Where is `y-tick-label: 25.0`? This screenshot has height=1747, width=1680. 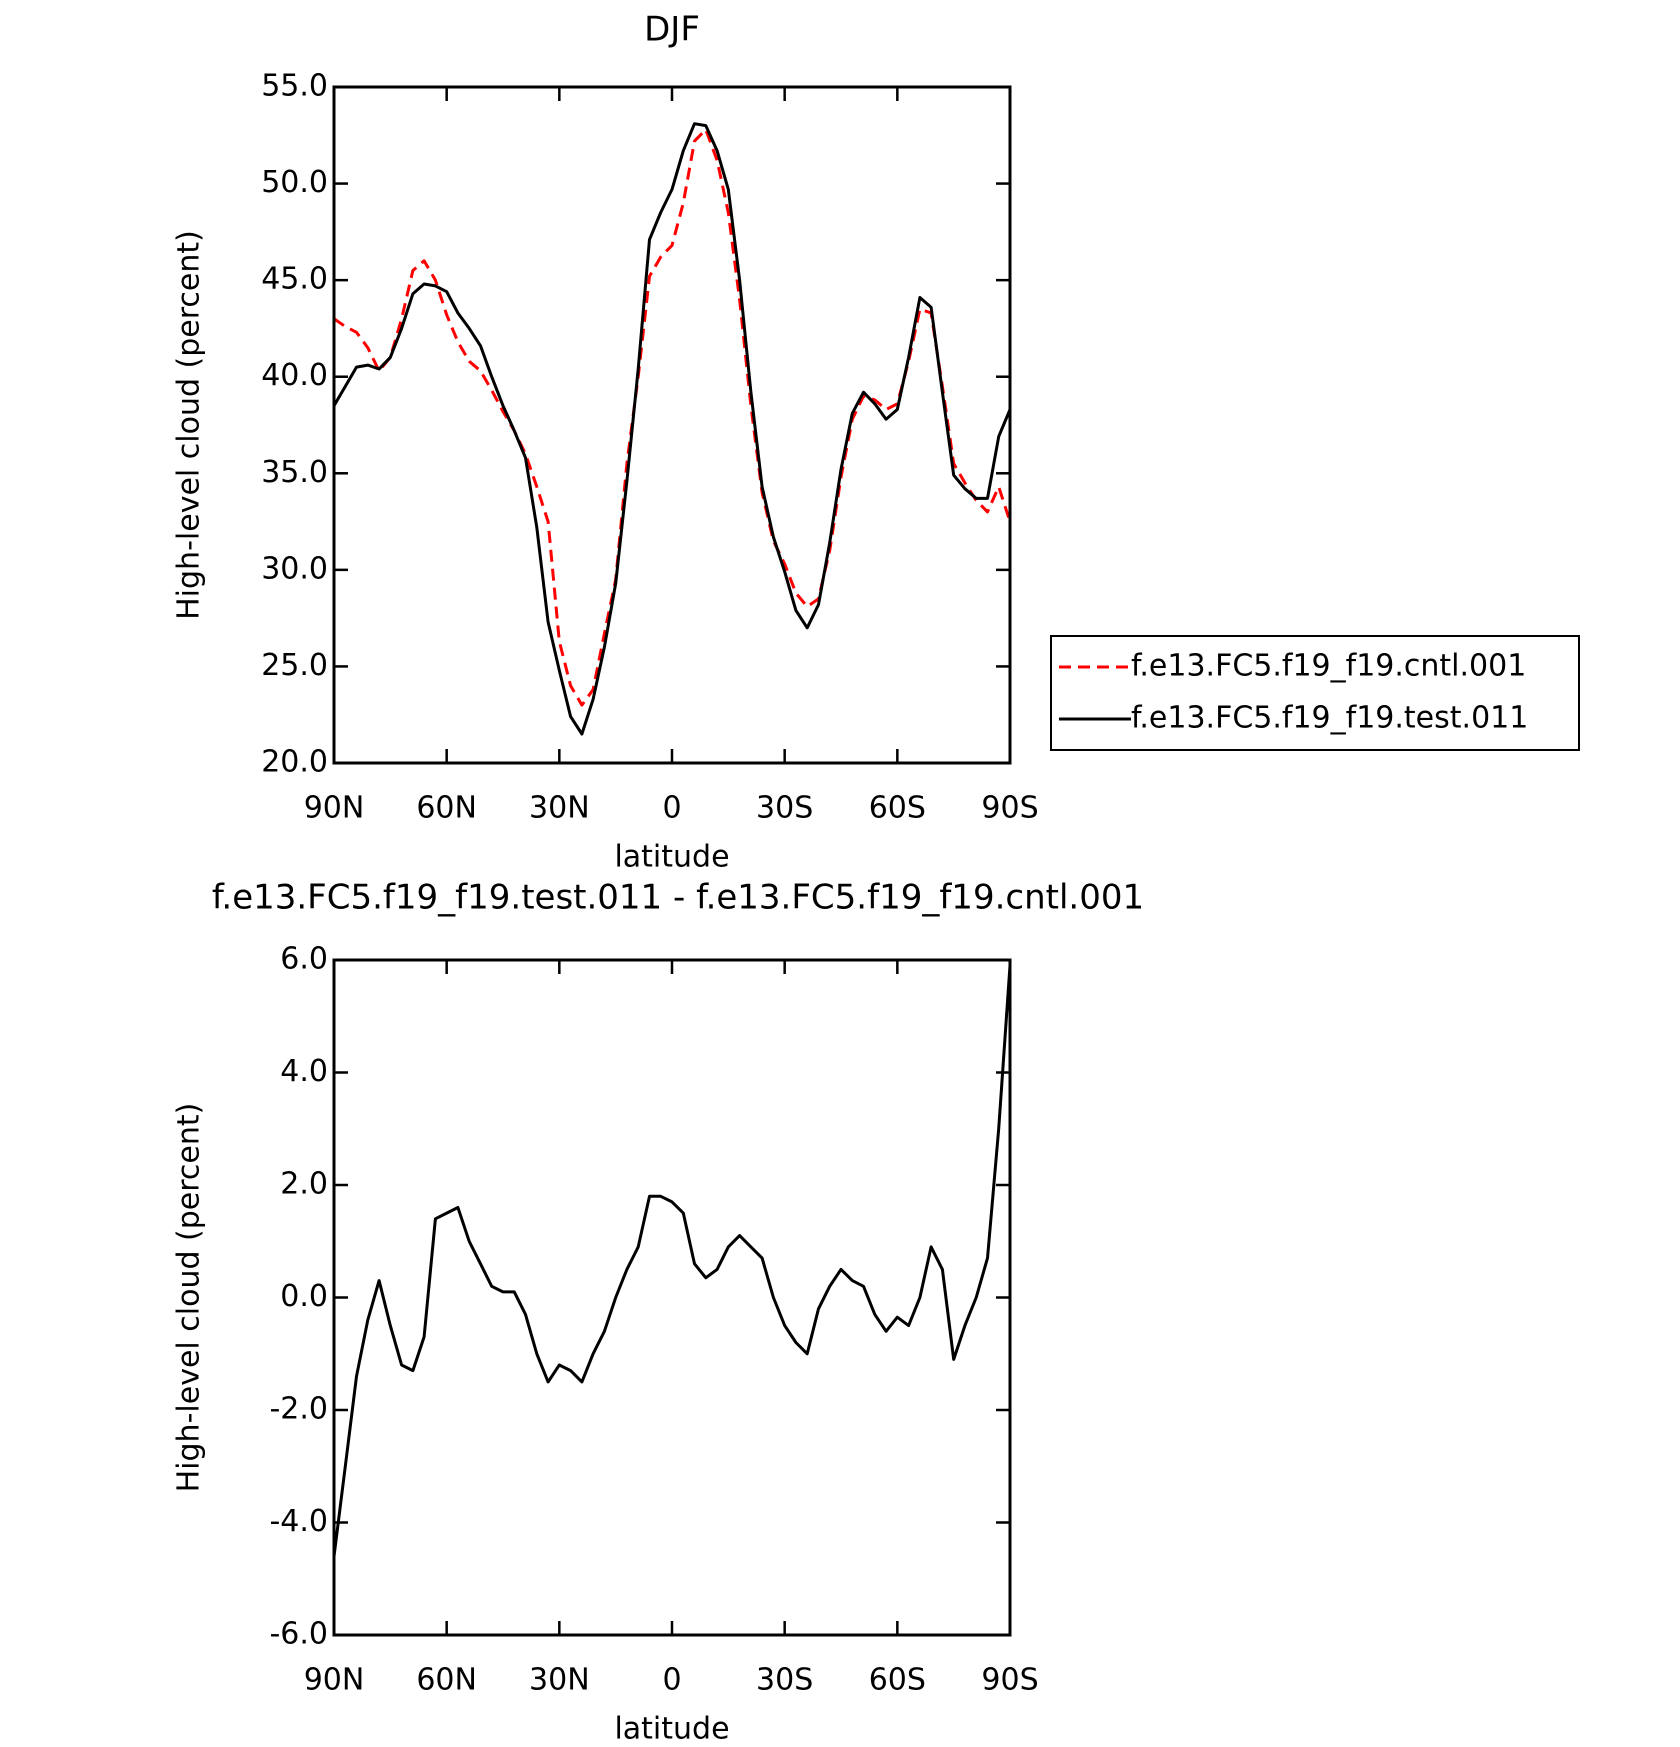 y-tick-label: 25.0 is located at coordinates (294, 665).